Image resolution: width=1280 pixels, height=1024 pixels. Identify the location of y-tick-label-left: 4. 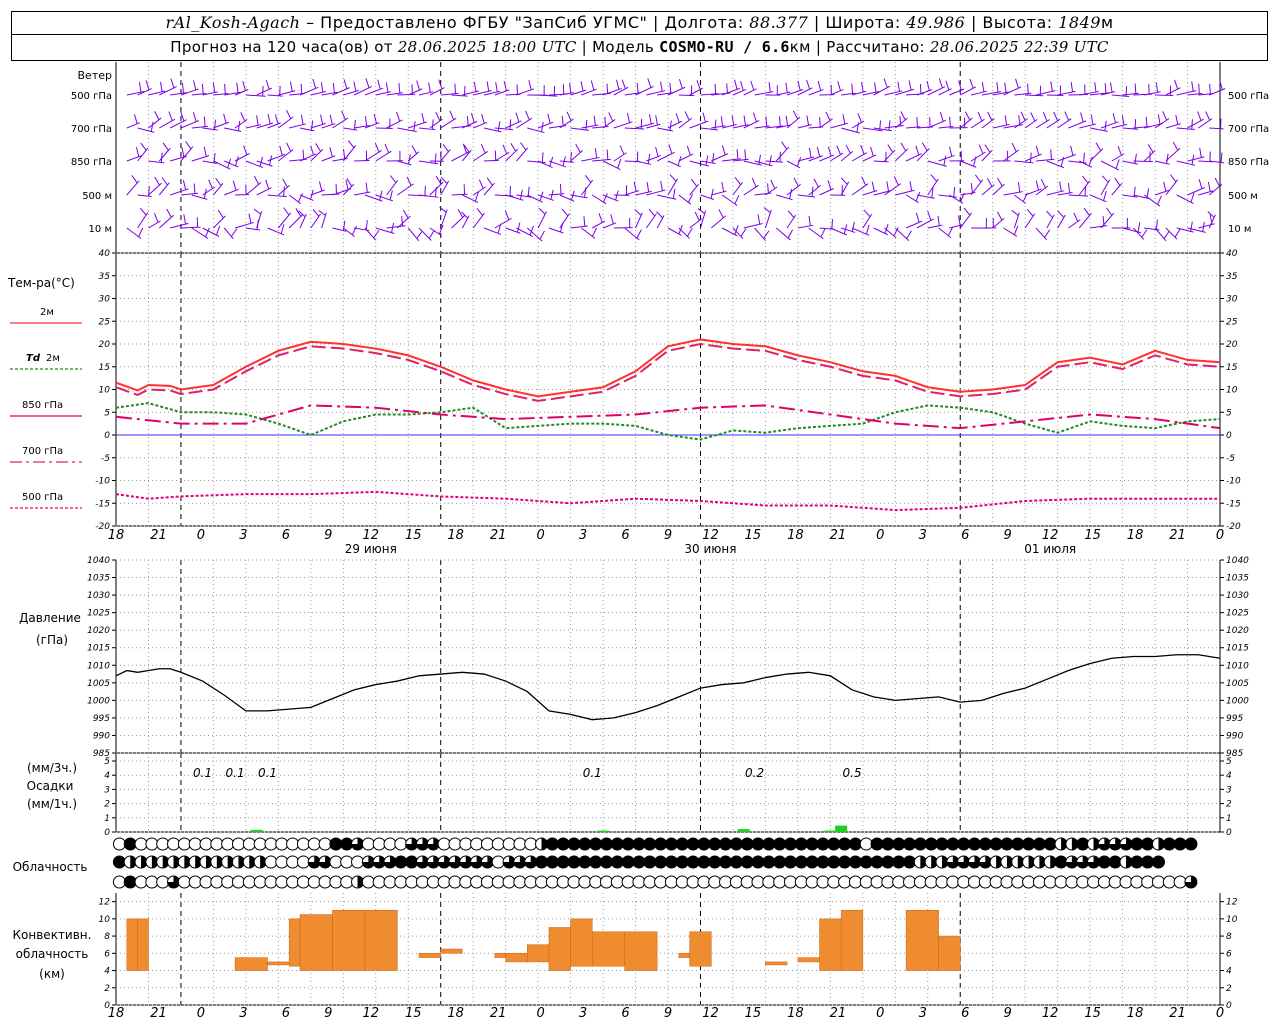
(107, 776).